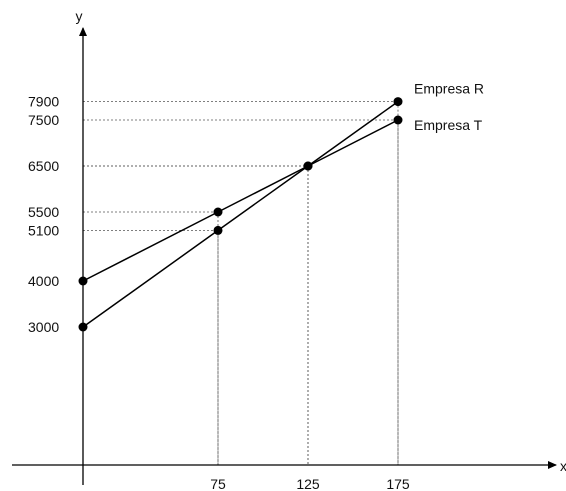 The height and width of the screenshot is (491, 566). I want to click on x-tick-label: 175, so click(398, 483).